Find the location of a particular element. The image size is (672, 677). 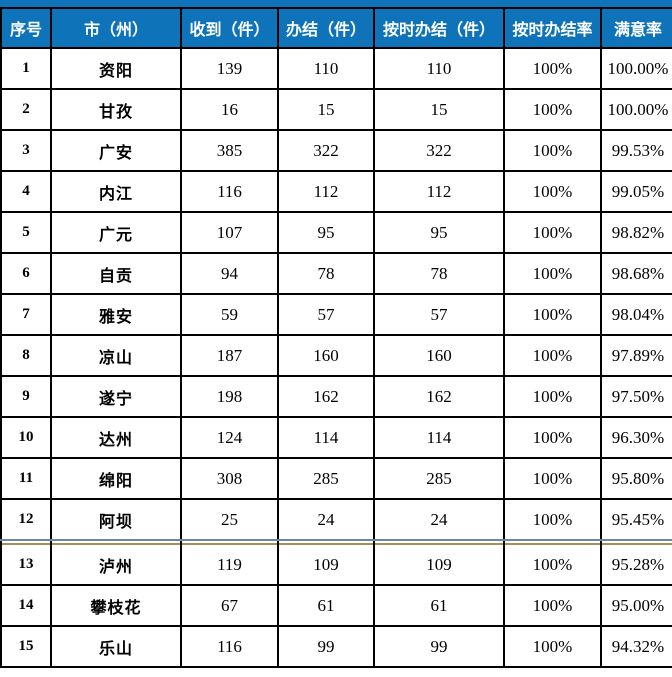

cell-city: 内江 is located at coordinates (116, 191).